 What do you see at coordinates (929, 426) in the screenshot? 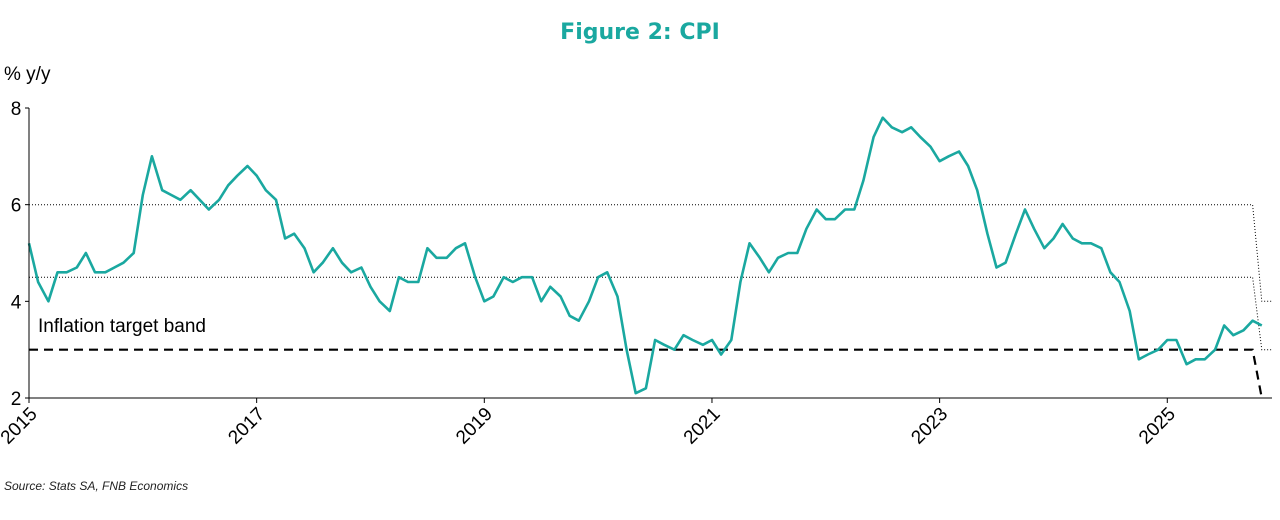
I see `x-tick-label: 2023` at bounding box center [929, 426].